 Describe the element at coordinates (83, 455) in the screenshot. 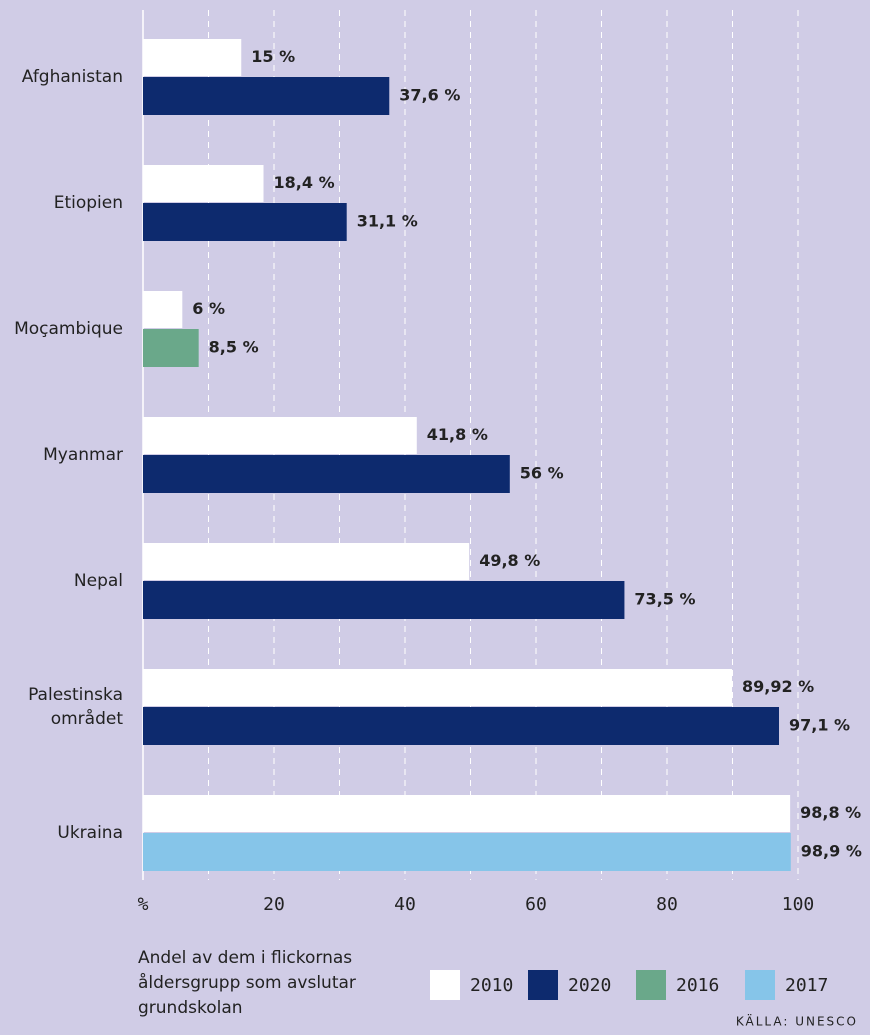

I see `category-label: Myanmar` at that location.